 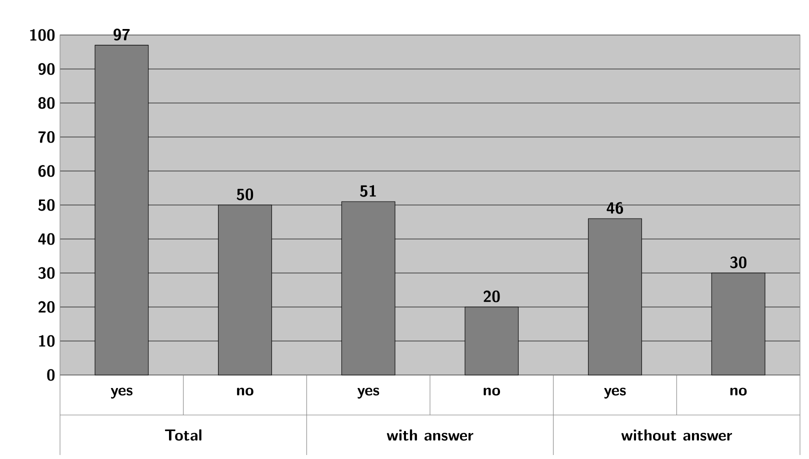 I want to click on data-label: 30, so click(x=738, y=262).